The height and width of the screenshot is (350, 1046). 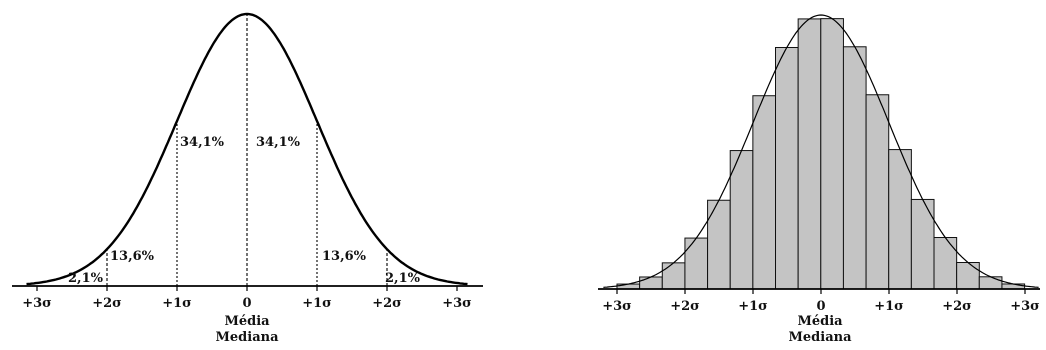 What do you see at coordinates (820, 306) in the screenshot?
I see `right-tick-label: 0` at bounding box center [820, 306].